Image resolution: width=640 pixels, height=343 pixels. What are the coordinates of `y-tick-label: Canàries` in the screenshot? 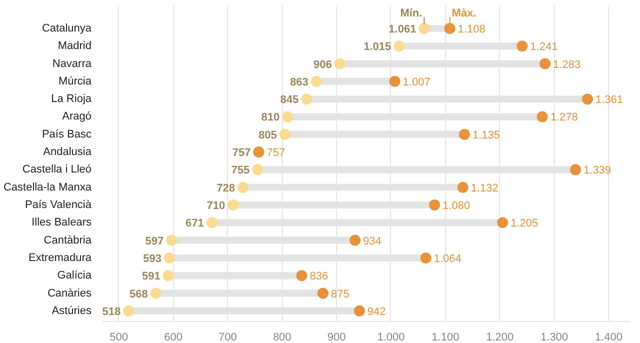 It's located at (69, 293).